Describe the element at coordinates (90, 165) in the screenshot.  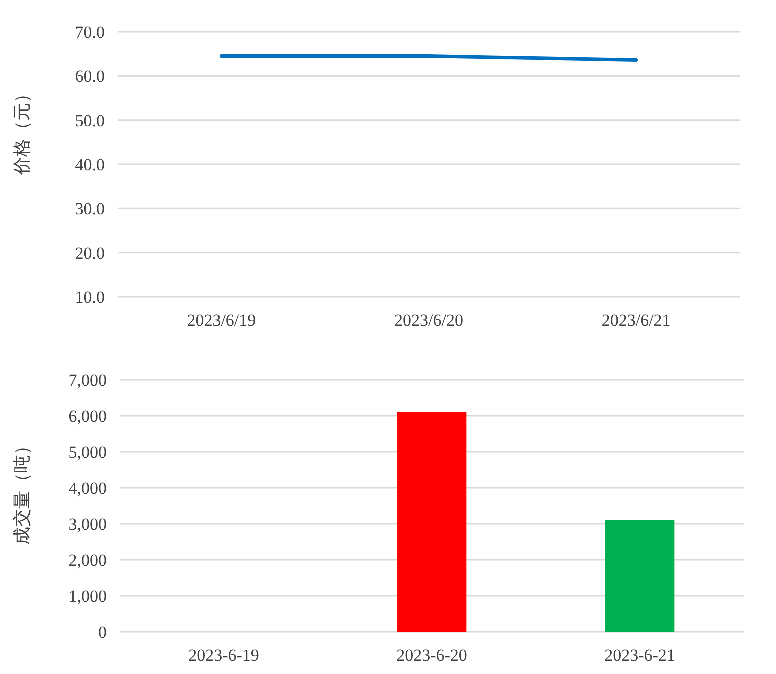
I see `y-tick-label: 40.0` at that location.